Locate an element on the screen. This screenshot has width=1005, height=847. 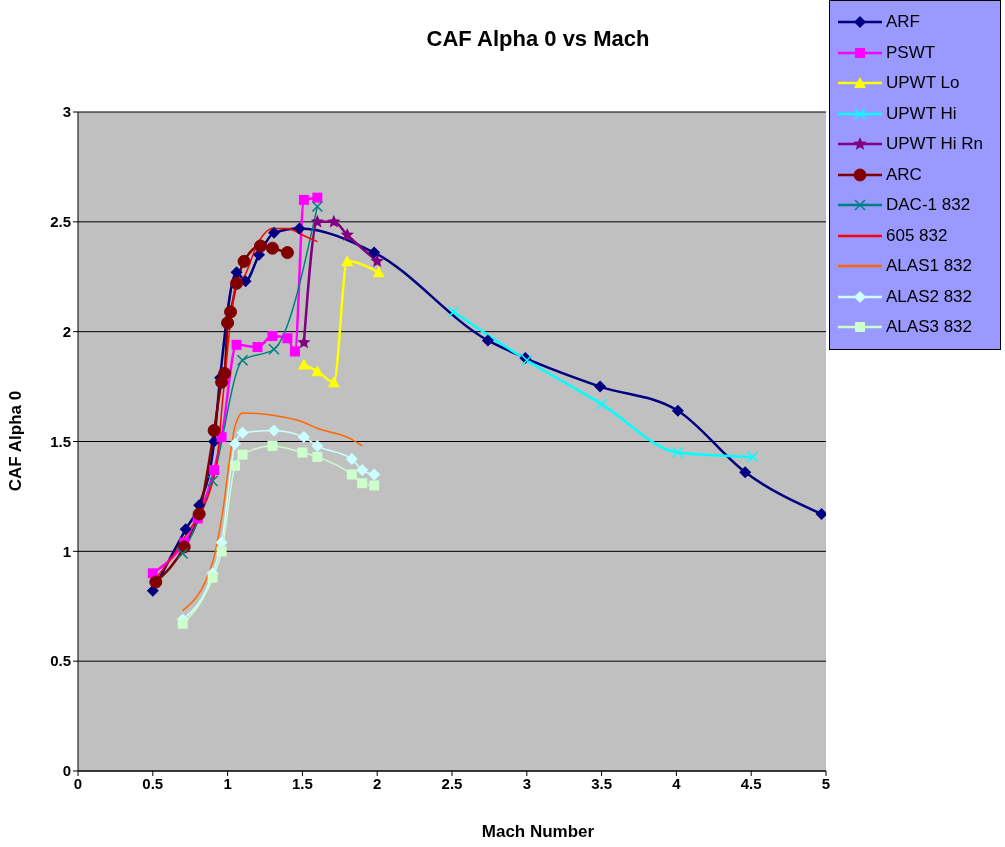
x-tick-label: 1.5 is located at coordinates (302, 783).